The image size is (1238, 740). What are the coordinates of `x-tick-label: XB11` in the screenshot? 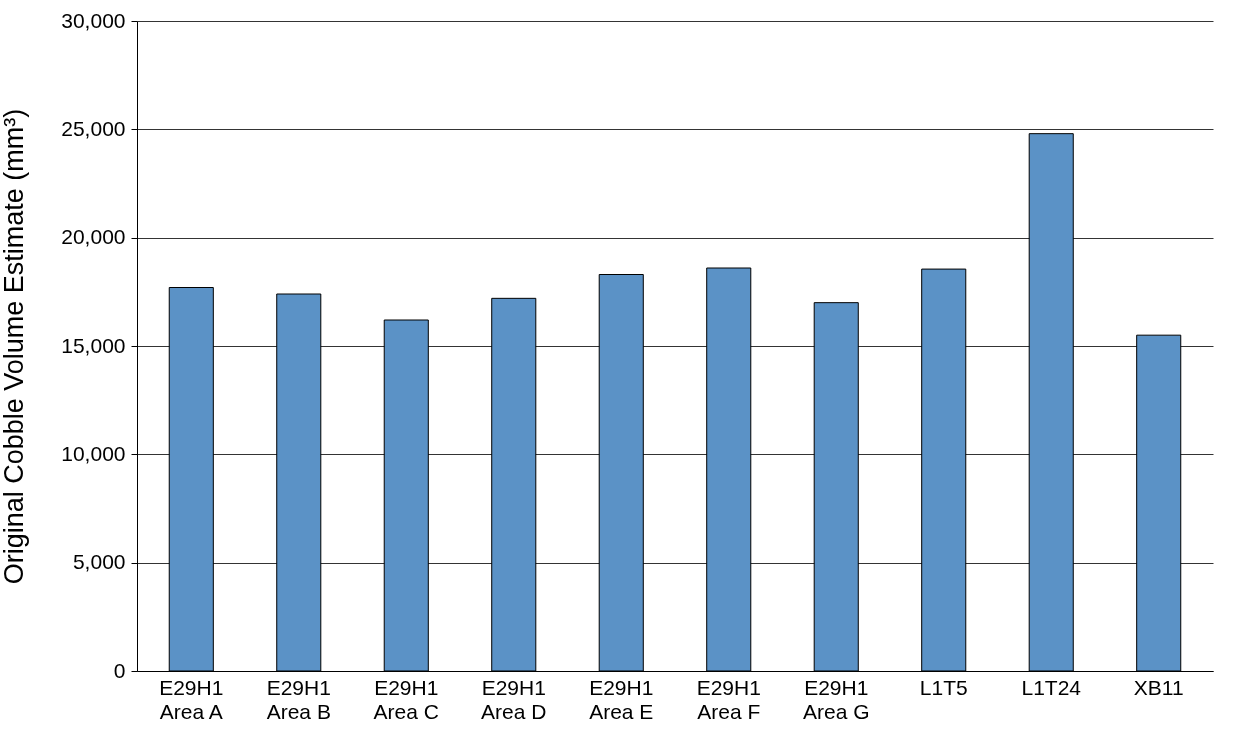 It's located at (1158, 687).